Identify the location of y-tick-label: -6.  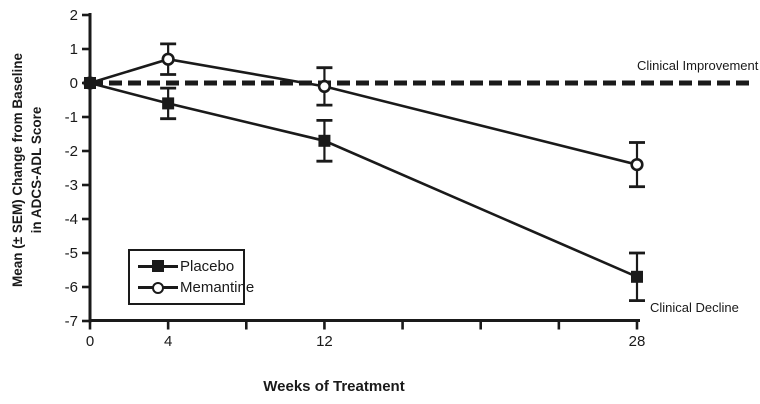
(71, 287).